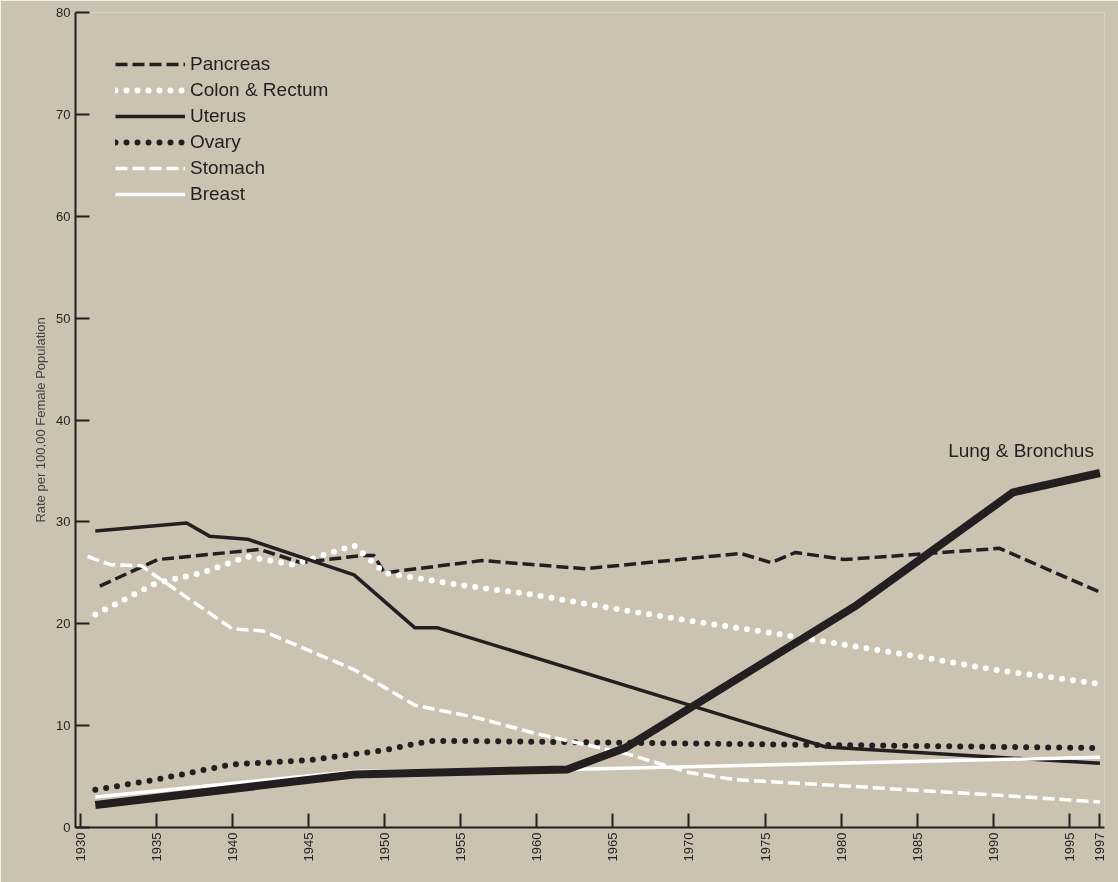 The width and height of the screenshot is (1118, 882). I want to click on x-tick-label: 1965, so click(613, 847).